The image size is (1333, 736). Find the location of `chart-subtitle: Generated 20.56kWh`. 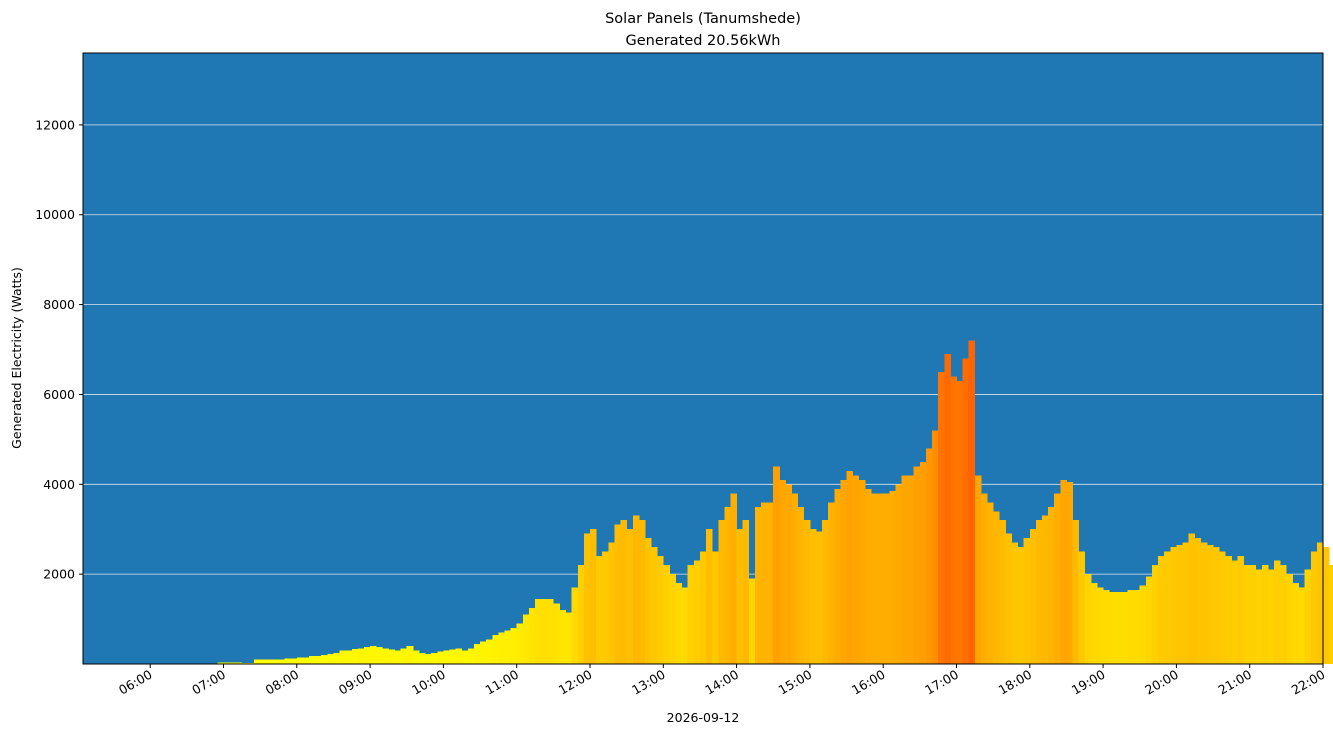

chart-subtitle: Generated 20.56kWh is located at coordinates (703, 41).